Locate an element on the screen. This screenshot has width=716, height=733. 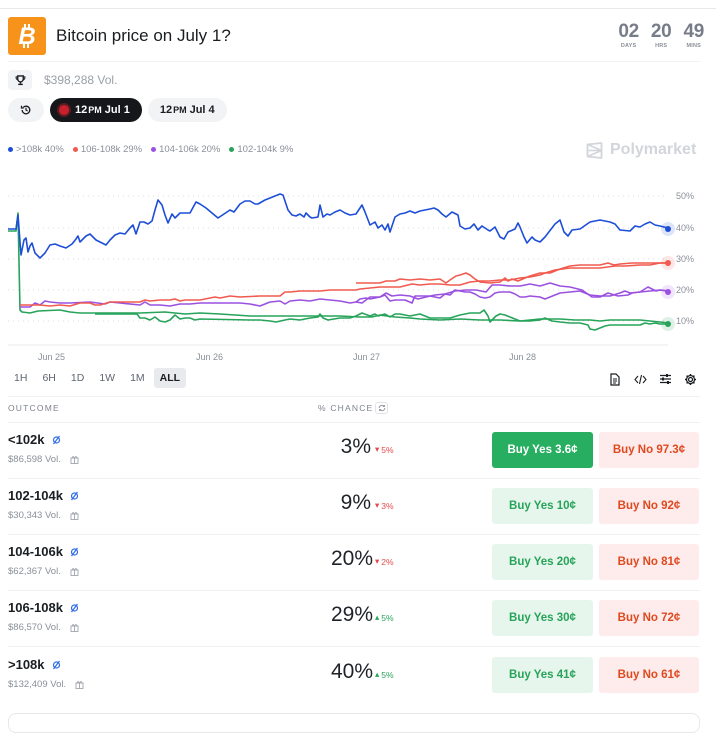
buy-no-button: Buy No 61¢ is located at coordinates (649, 675).